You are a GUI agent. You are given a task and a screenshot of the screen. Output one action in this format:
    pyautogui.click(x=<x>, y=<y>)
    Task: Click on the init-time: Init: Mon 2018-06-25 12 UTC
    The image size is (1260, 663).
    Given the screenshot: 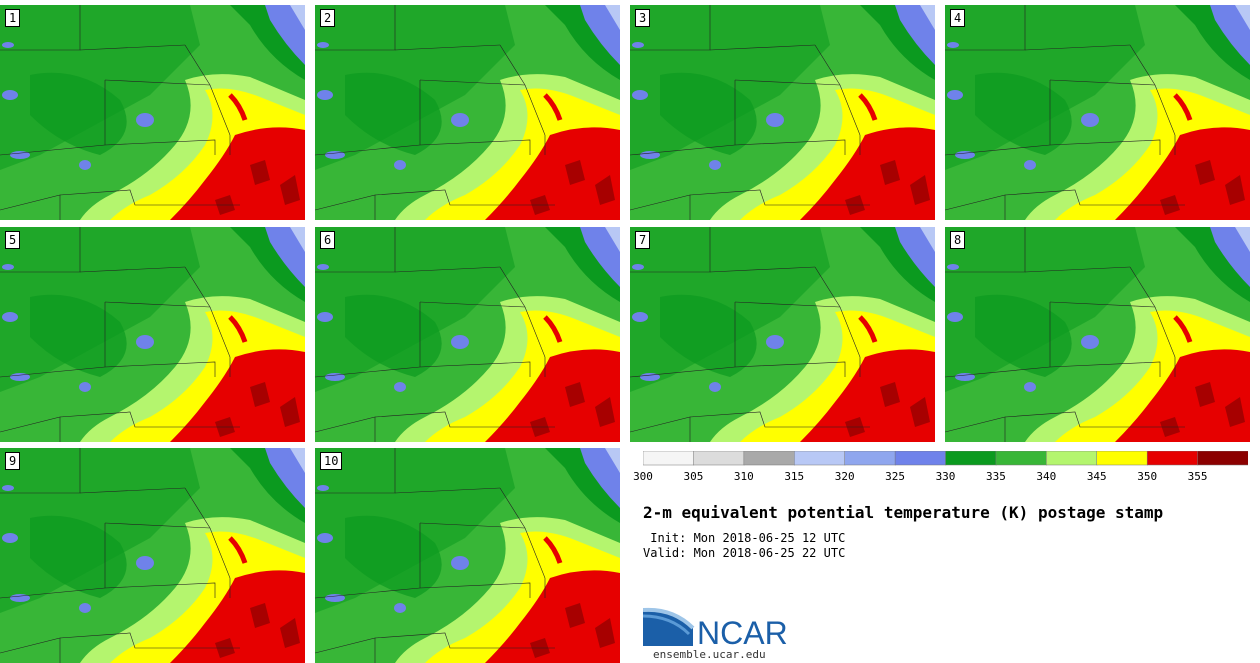 What is the action you would take?
    pyautogui.click(x=744, y=538)
    